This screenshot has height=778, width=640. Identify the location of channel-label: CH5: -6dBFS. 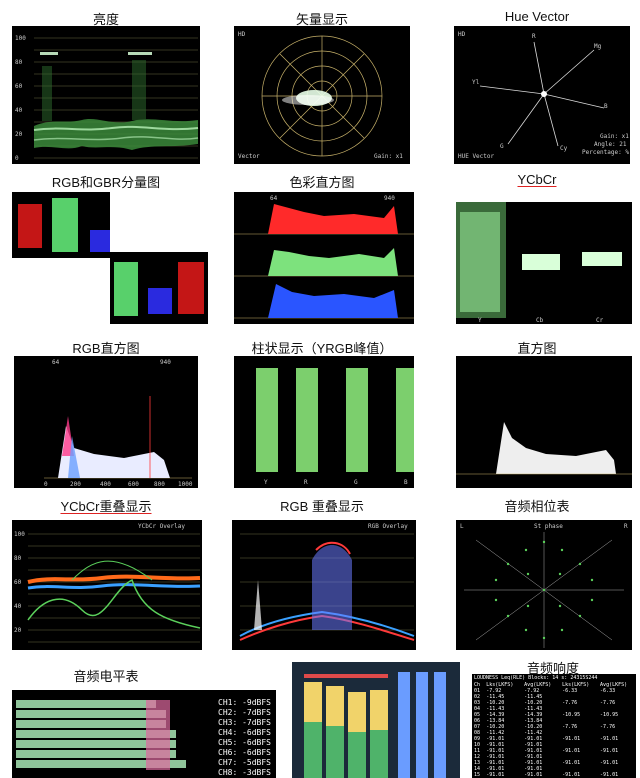
(244, 742).